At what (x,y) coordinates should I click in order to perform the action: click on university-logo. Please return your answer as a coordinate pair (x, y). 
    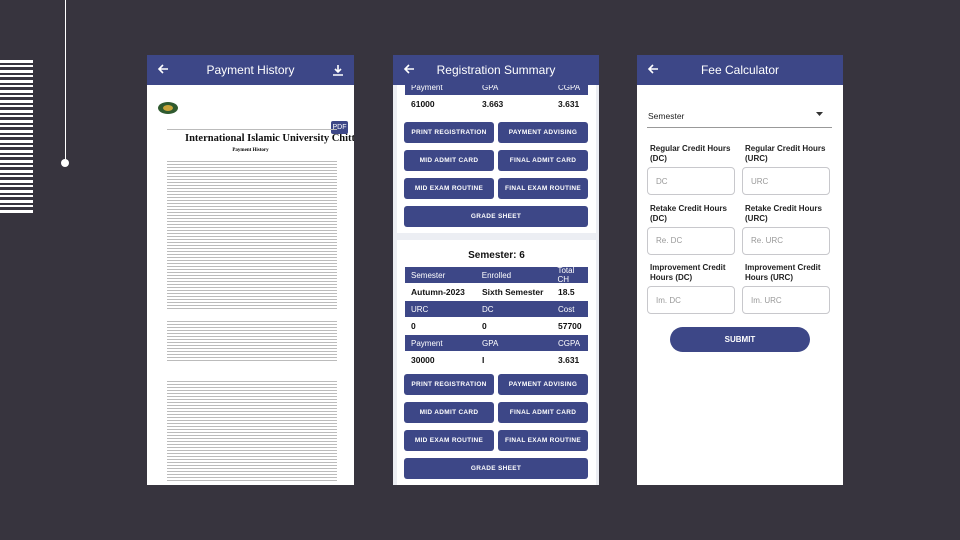
    Looking at the image, I should click on (168, 108).